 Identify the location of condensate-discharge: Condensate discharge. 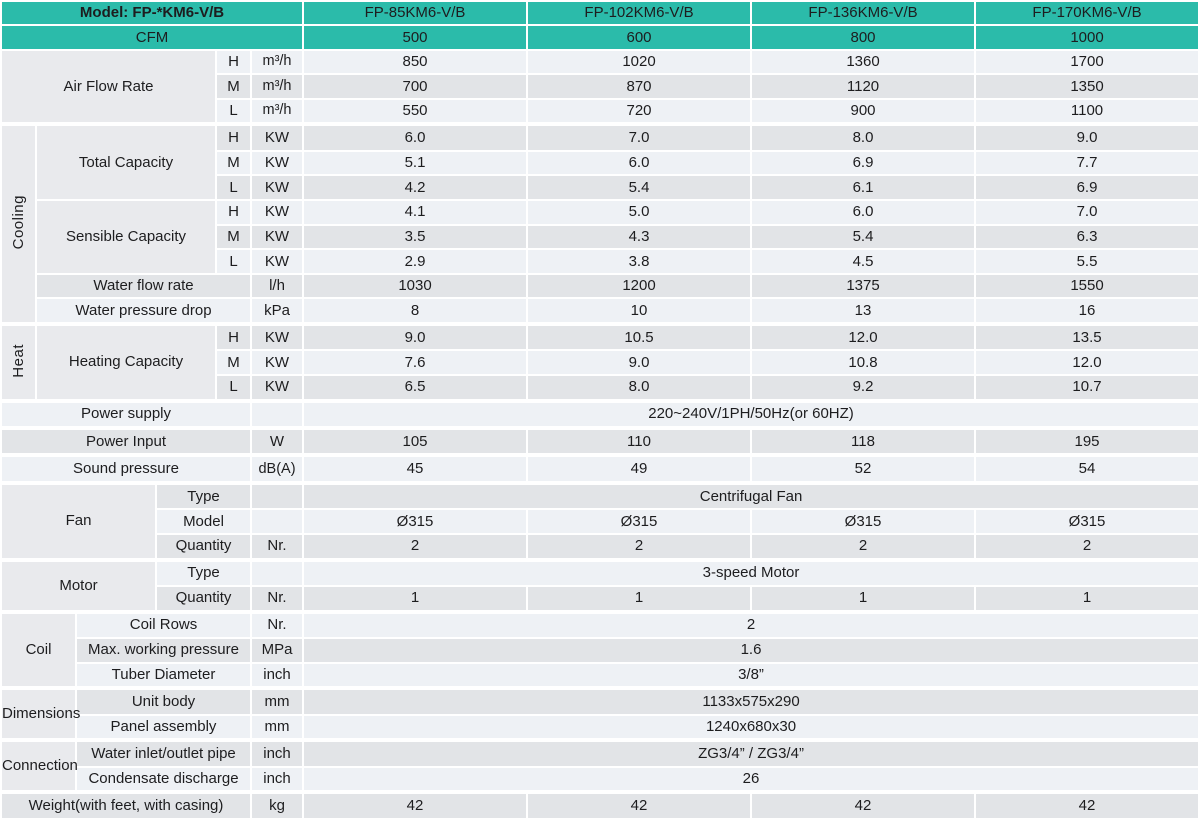
(163, 779).